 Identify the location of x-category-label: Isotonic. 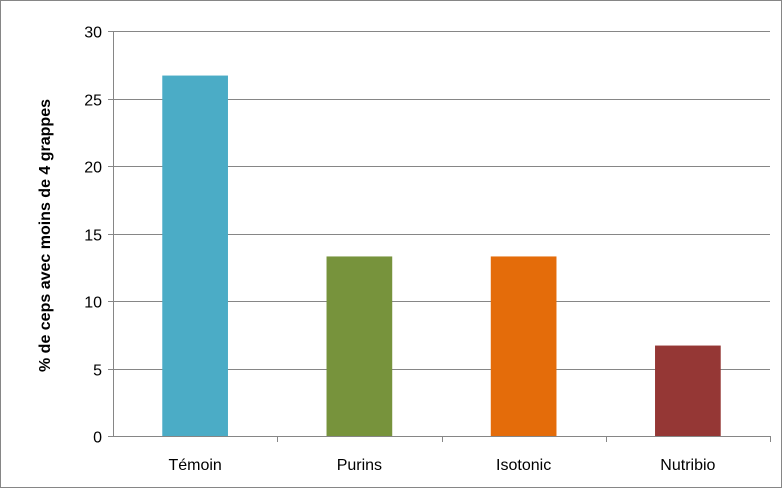
(523, 465).